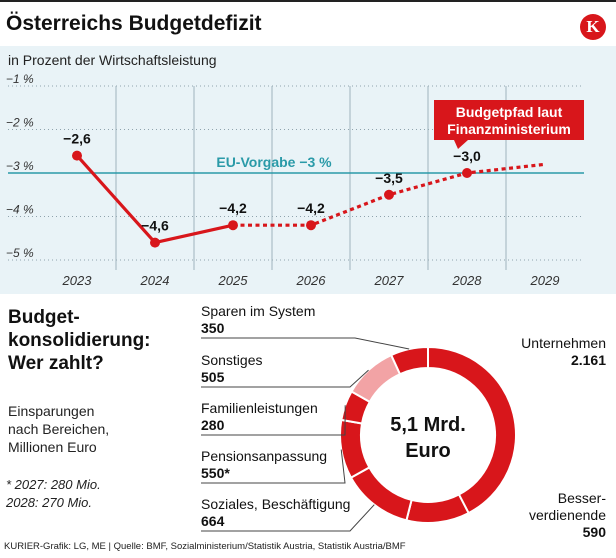 Image resolution: width=616 pixels, height=558 pixels. Describe the element at coordinates (467, 156) in the screenshot. I see `data-label: −3,0` at that location.